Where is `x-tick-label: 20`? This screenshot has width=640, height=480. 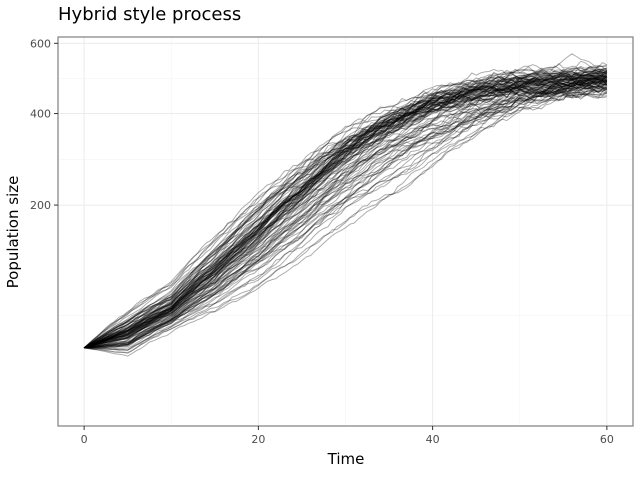
x-tick-label: 20 is located at coordinates (258, 439).